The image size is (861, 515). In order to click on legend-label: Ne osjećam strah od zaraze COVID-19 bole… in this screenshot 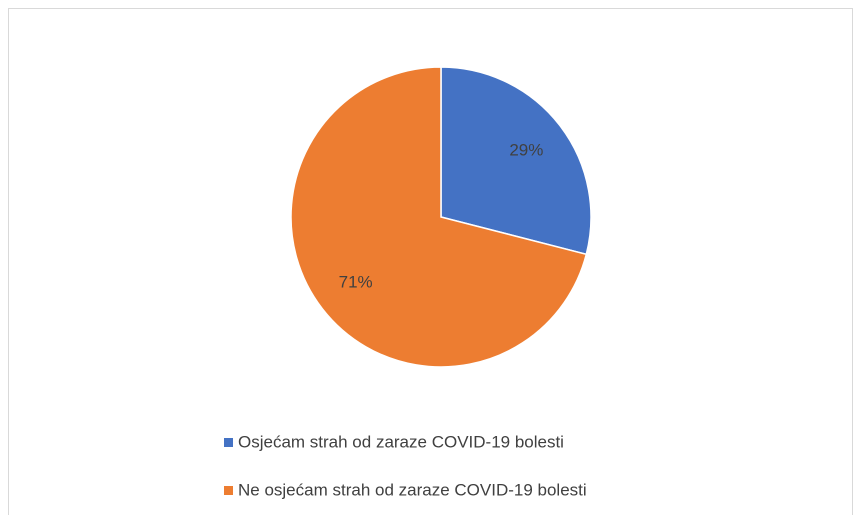, I will do `click(412, 489)`.